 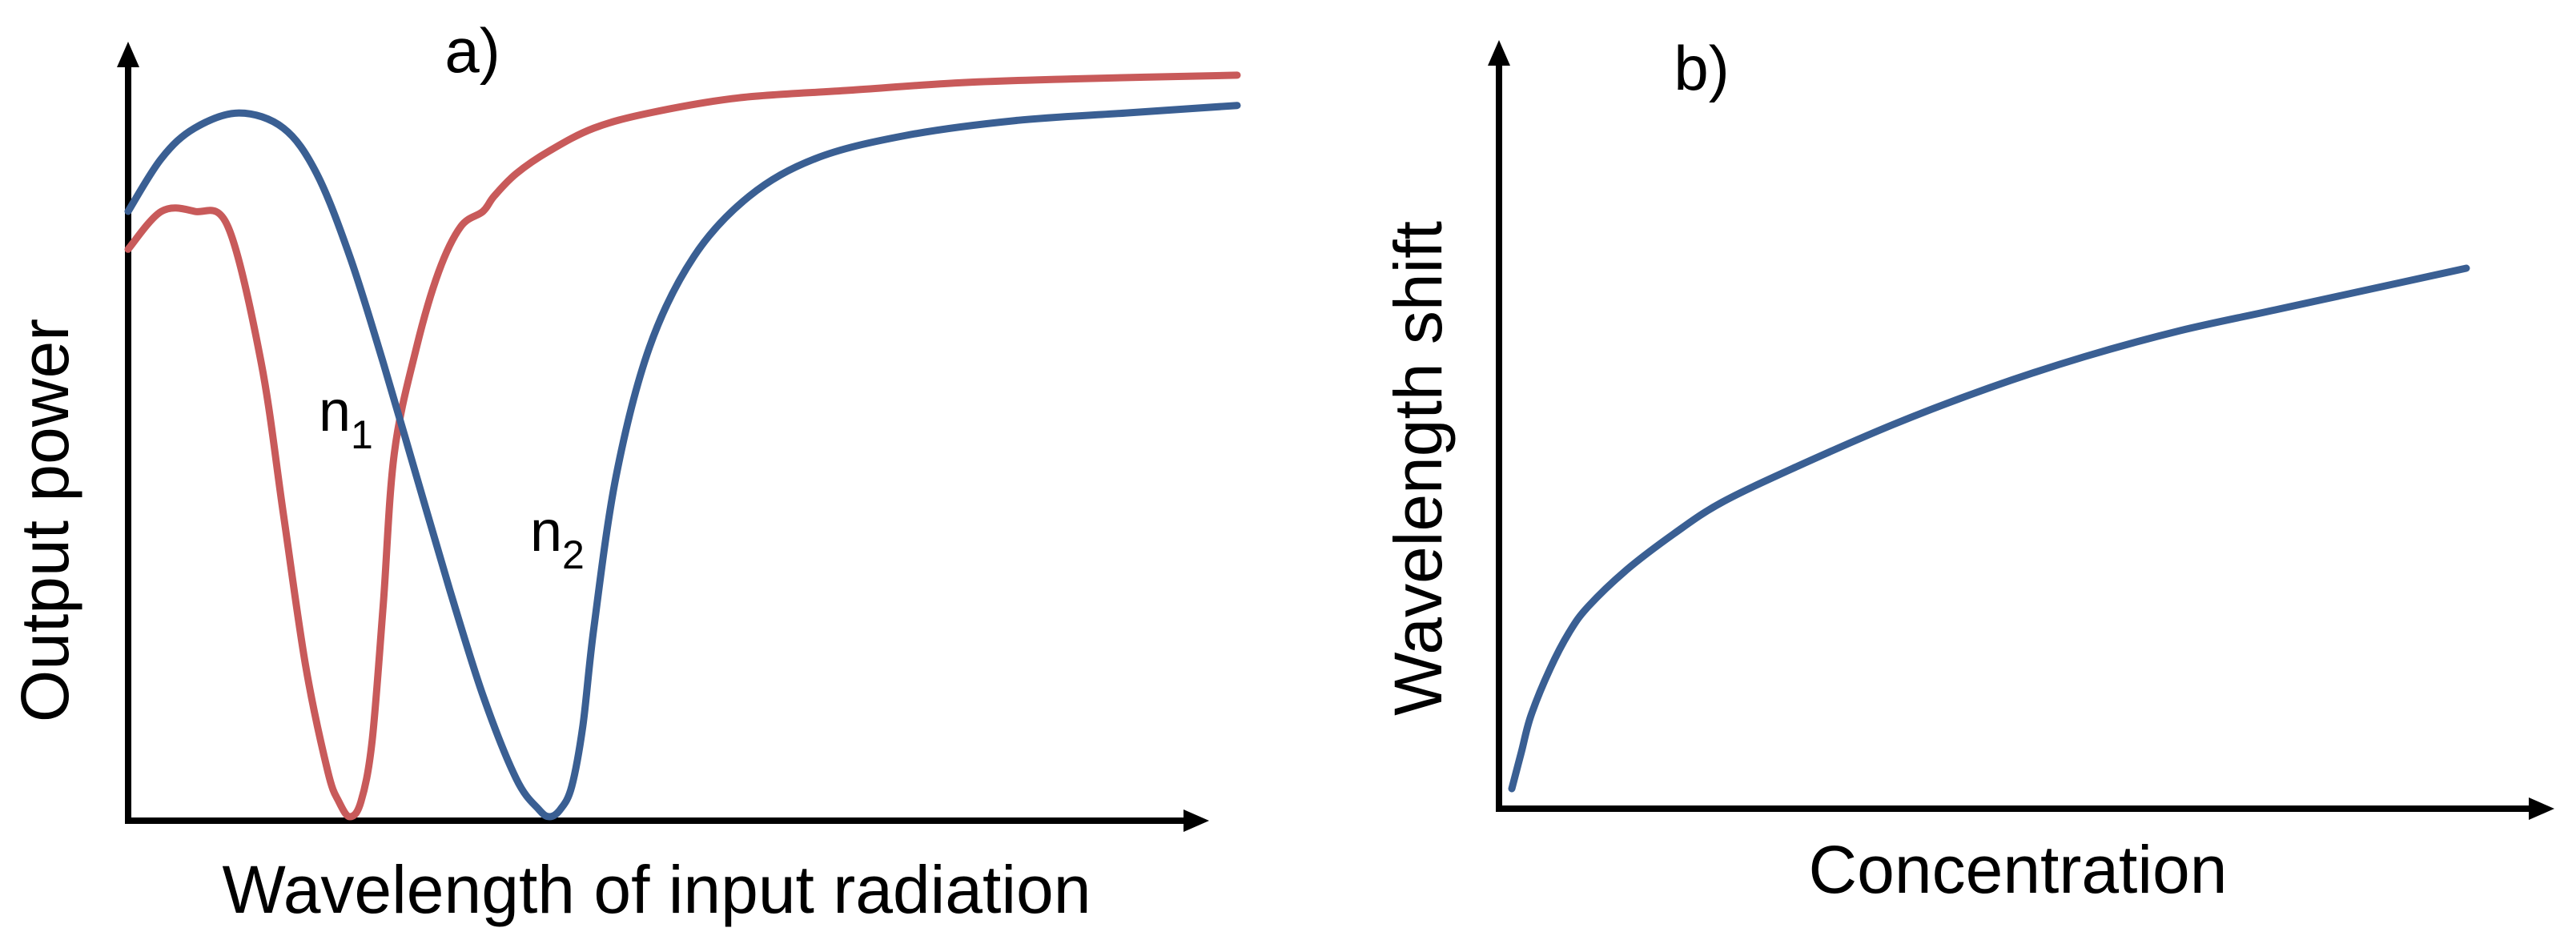 What do you see at coordinates (335, 412) in the screenshot?
I see `series-label-n1-main: n` at bounding box center [335, 412].